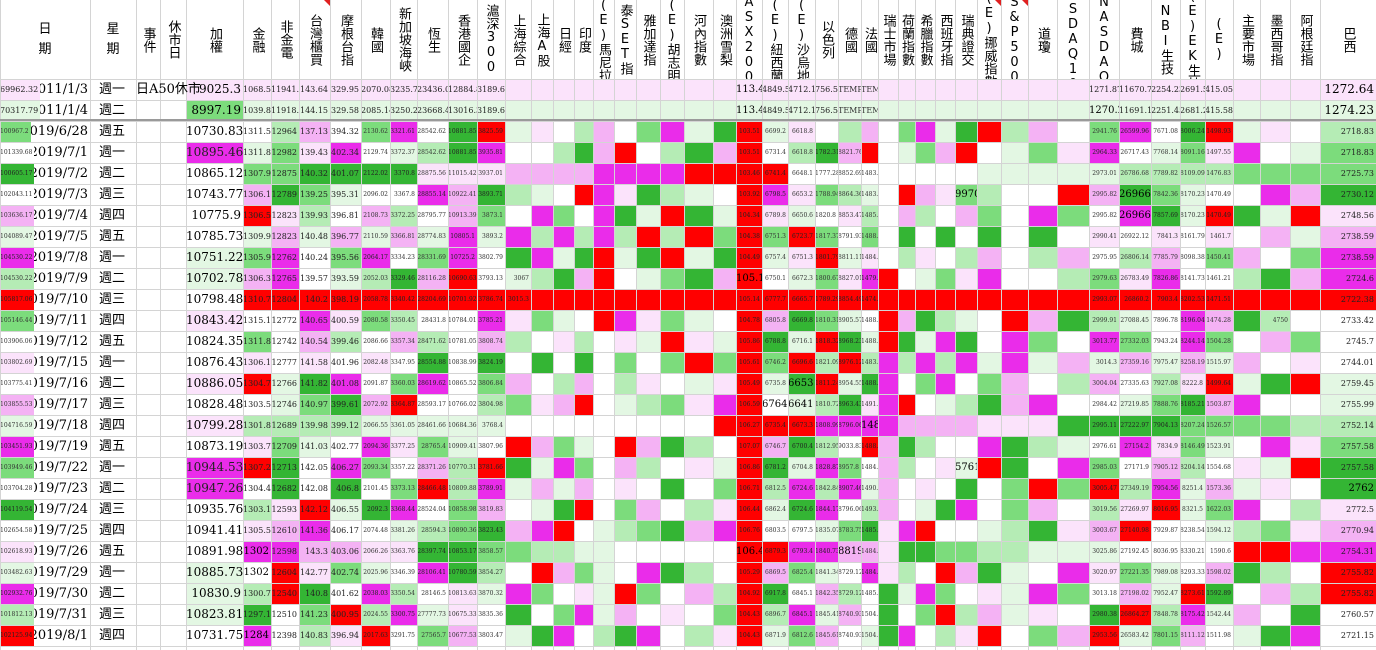 Image resolution: width=1376 pixels, height=650 pixels. I want to click on column-header: 加權, so click(214, 39).